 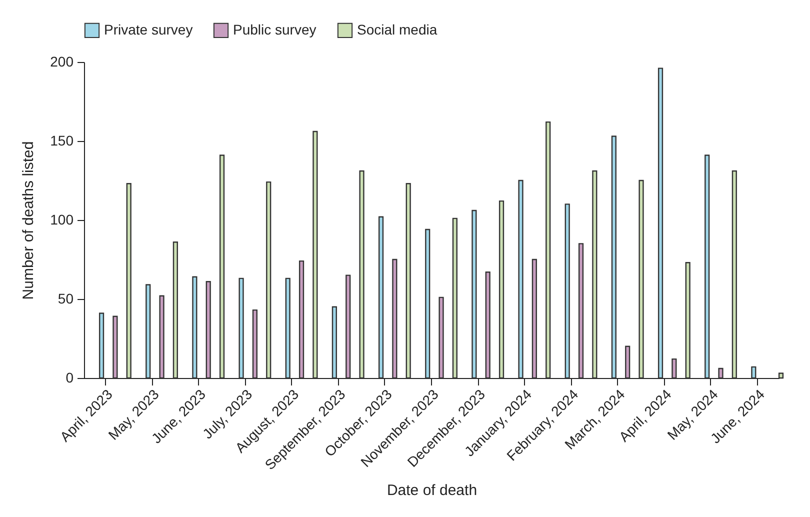 What do you see at coordinates (397, 29) in the screenshot?
I see `legend-label: Social media` at bounding box center [397, 29].